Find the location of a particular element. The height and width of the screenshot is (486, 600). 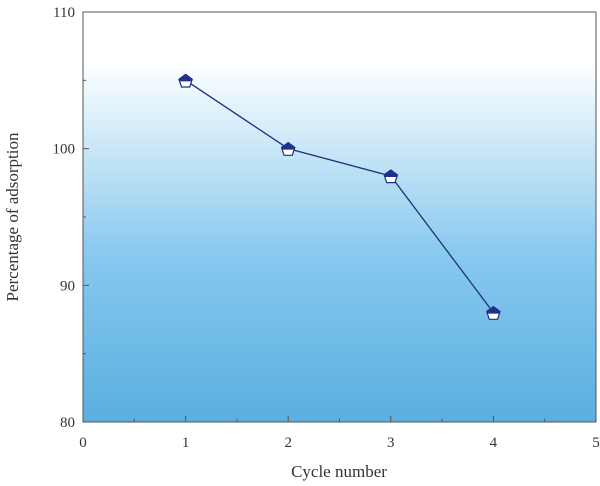

y-axis-title: Percentage of adsorption is located at coordinates (12, 216).